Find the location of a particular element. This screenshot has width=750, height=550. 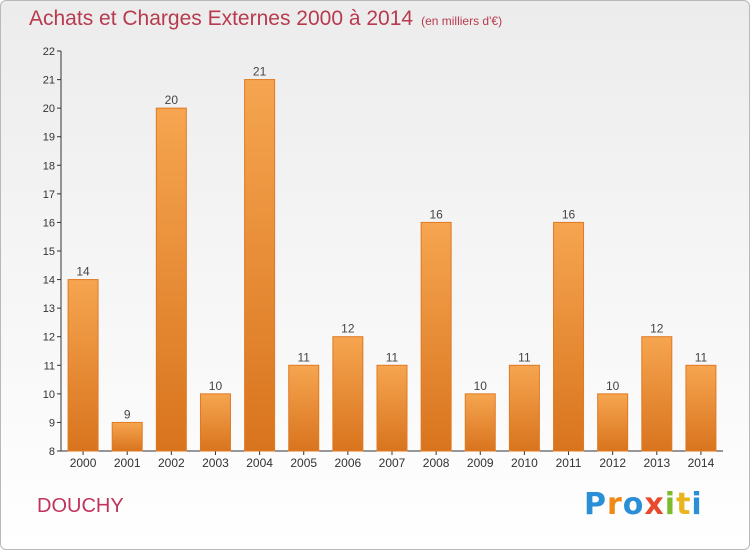

bar-2007 is located at coordinates (392, 408).